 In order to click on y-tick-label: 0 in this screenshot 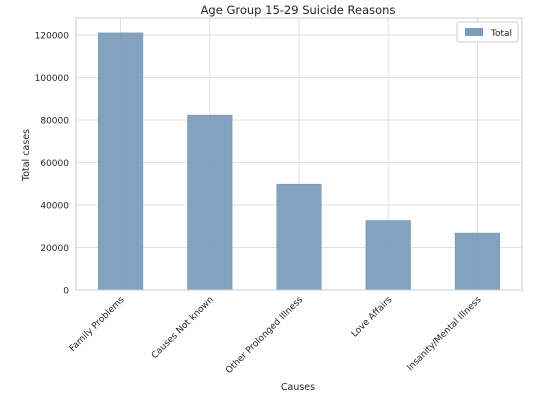, I will do `click(66, 292)`.